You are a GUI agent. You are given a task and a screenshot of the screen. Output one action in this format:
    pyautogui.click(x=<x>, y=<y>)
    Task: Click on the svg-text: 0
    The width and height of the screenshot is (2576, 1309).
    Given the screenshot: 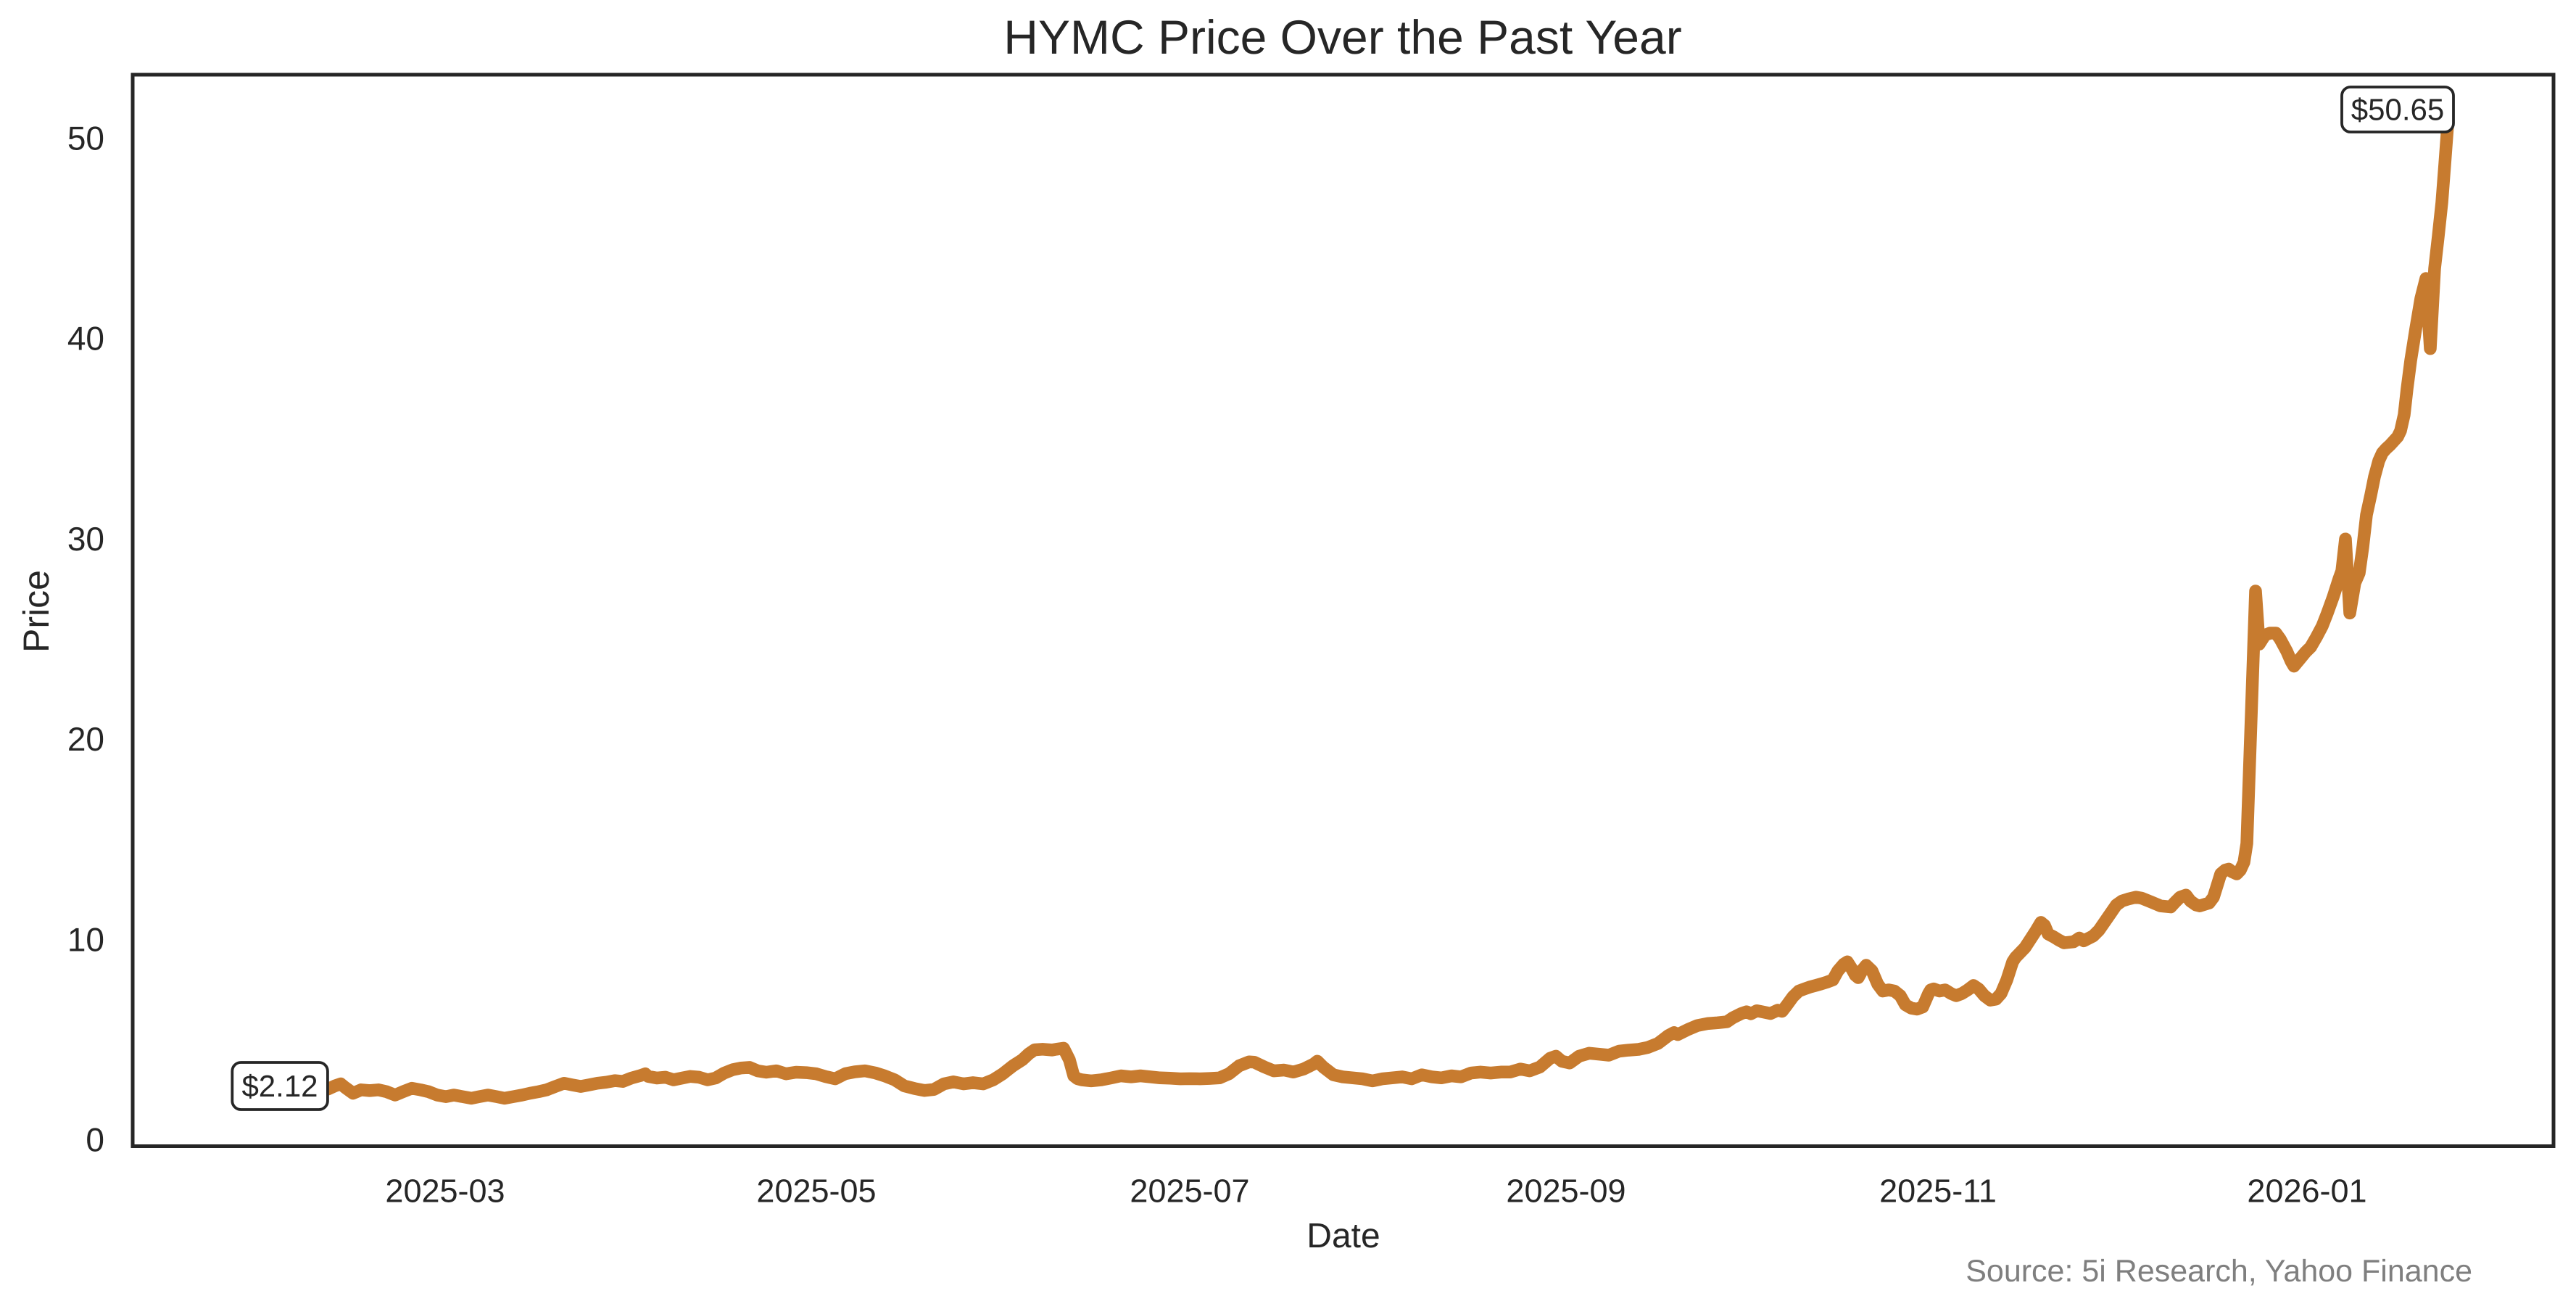 What is the action you would take?
    pyautogui.click(x=95, y=1140)
    